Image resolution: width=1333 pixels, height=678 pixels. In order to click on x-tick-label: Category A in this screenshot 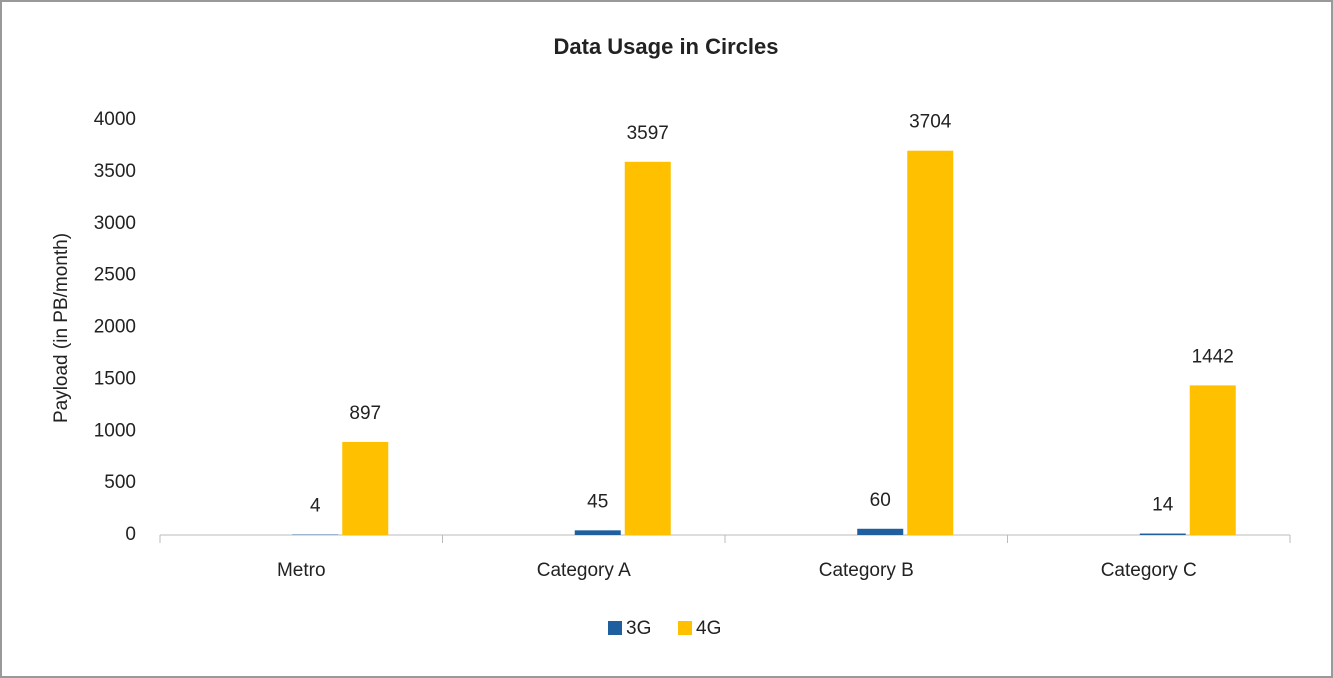, I will do `click(584, 570)`.